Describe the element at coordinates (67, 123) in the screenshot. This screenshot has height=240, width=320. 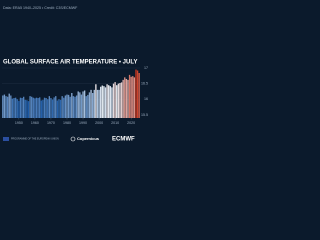
I see `x-tick-label: 1980` at that location.